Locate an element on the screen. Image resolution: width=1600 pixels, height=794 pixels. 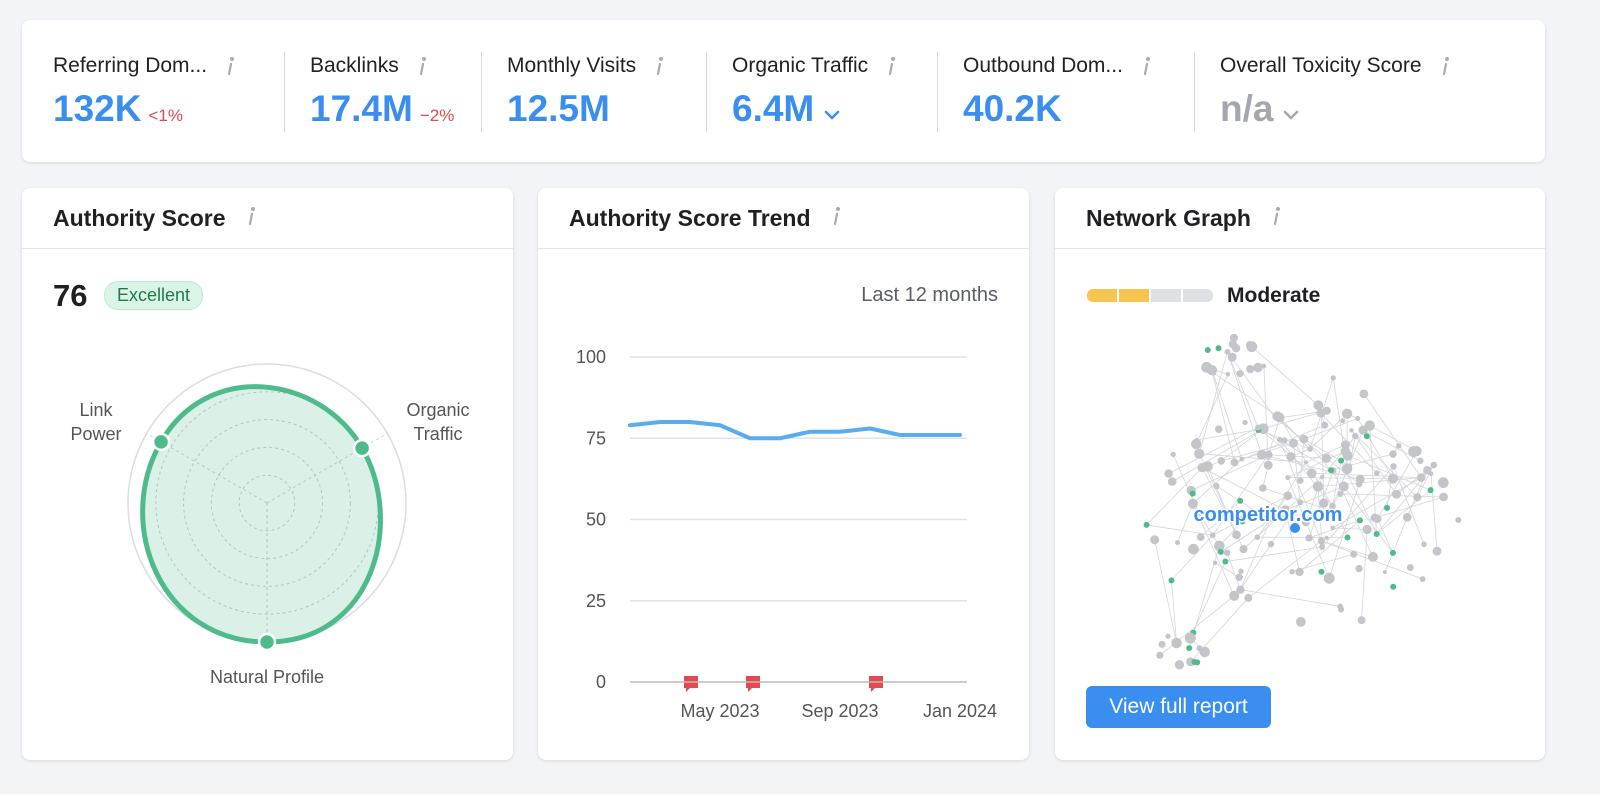
card-title: Authority Score Trend is located at coordinates (690, 218).